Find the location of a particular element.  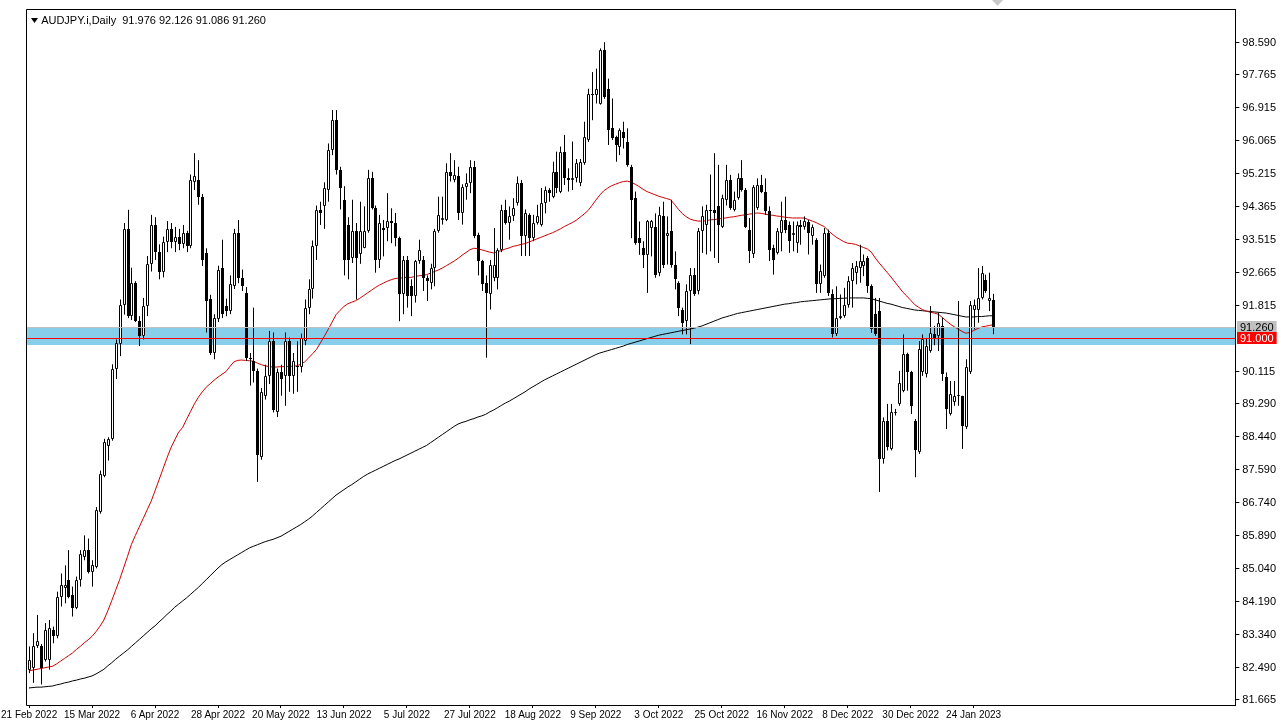

y-tick-label: 84.190 is located at coordinates (1259, 600).